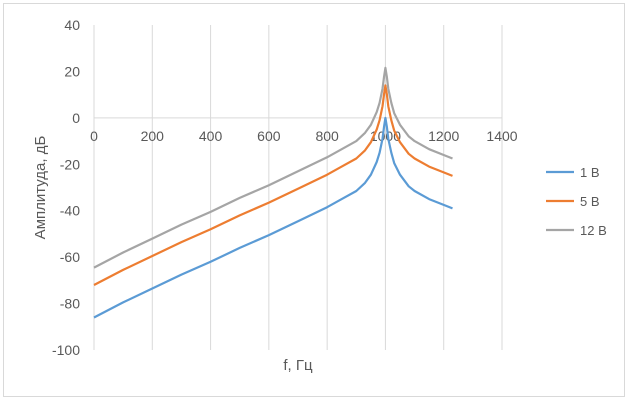 The width and height of the screenshot is (630, 402). Describe the element at coordinates (327, 136) in the screenshot. I see `x-tick-label-4: 800` at that location.